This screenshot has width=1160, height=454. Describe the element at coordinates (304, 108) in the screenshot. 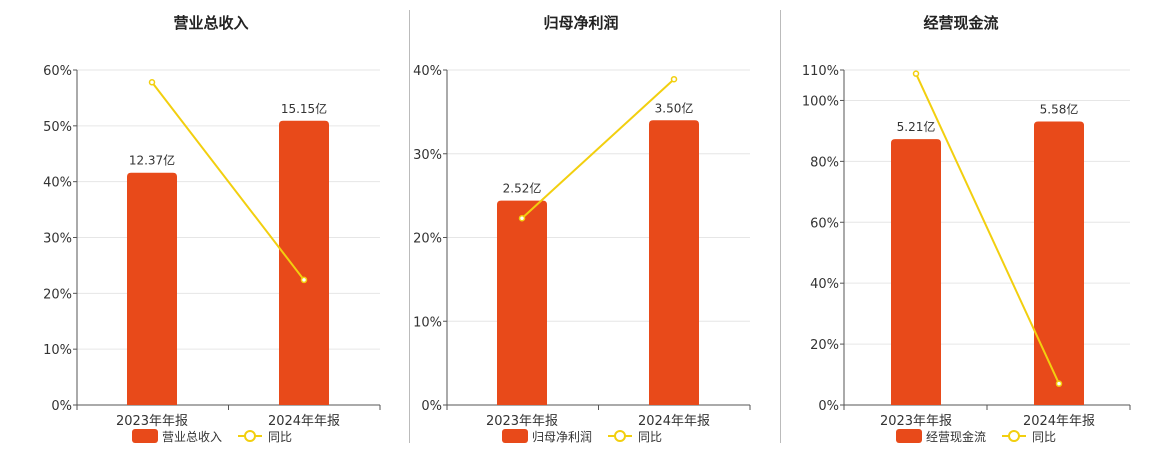

I see `bar-value-label: 15.15亿` at that location.